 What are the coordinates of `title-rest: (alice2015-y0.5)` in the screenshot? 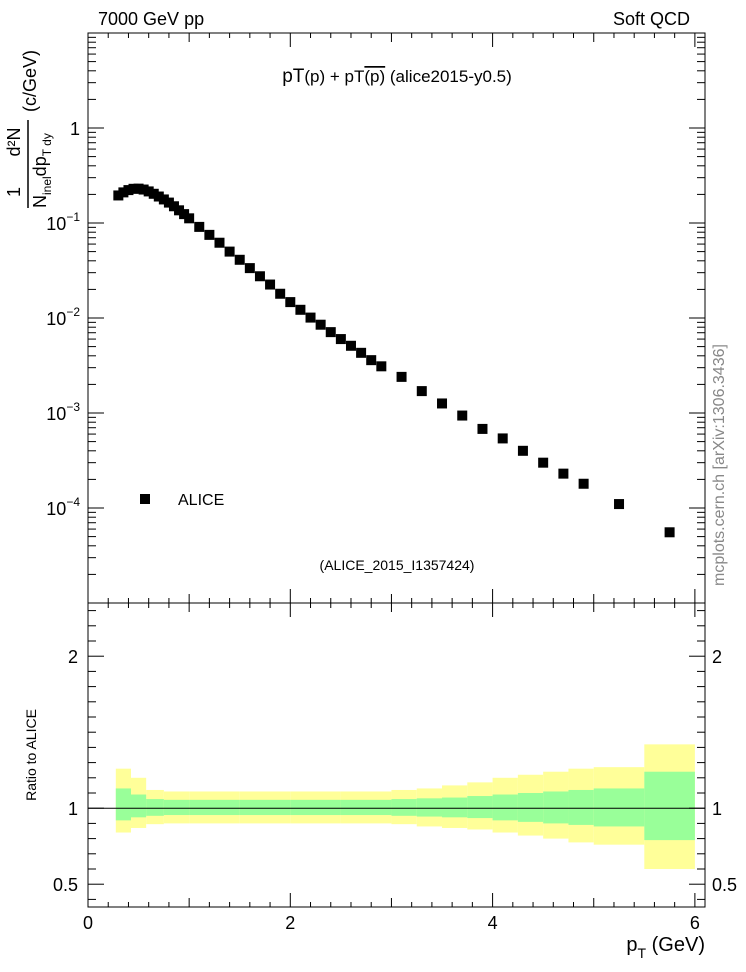 It's located at (448, 76).